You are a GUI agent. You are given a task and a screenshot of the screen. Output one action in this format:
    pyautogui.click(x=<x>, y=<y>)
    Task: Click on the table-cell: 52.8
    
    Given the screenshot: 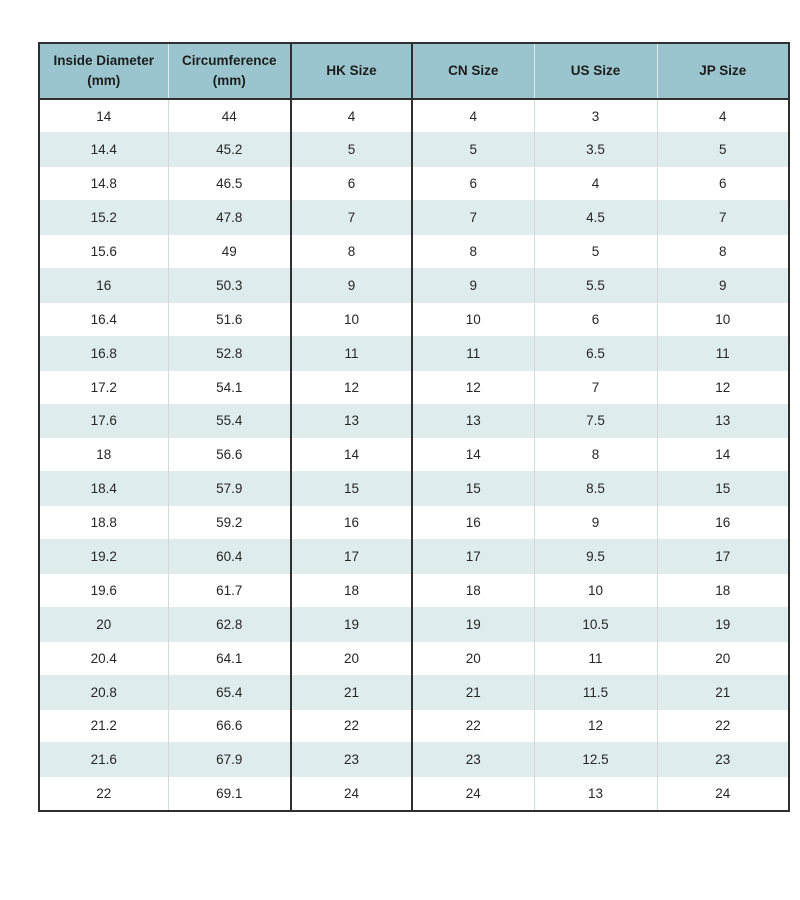 What is the action you would take?
    pyautogui.click(x=229, y=353)
    